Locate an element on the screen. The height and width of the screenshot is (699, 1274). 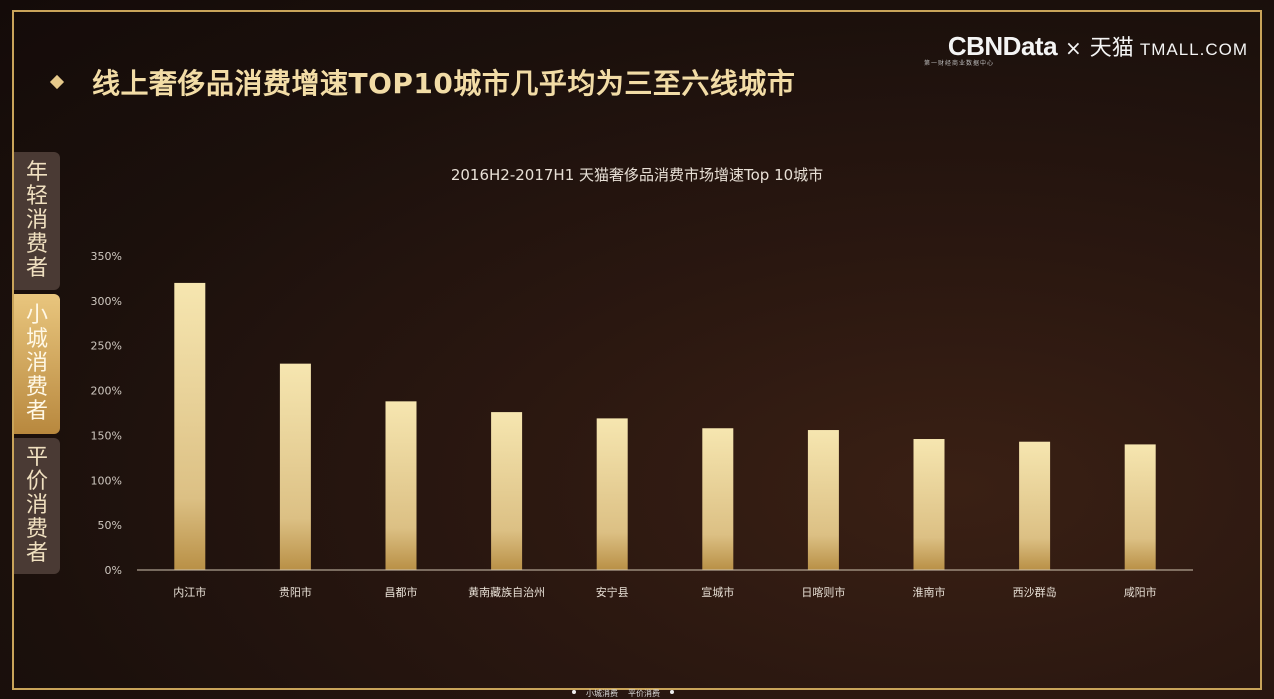
brand-times: × is located at coordinates (1073, 48).